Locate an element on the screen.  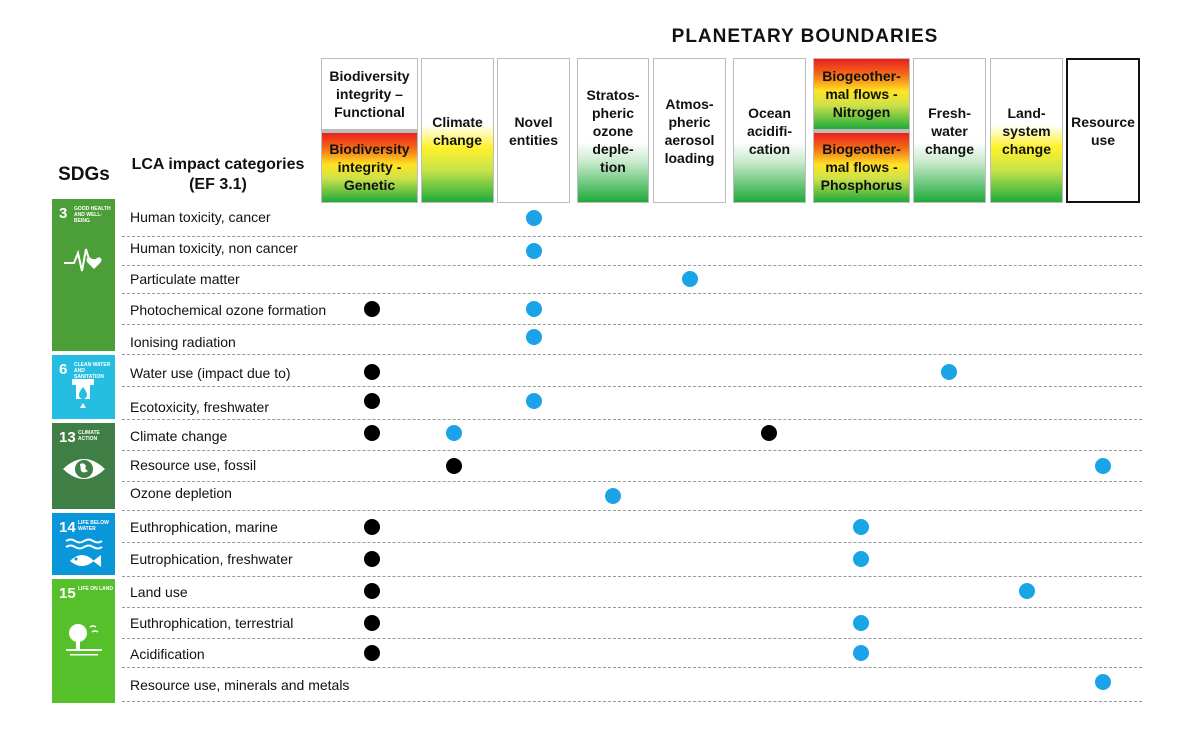
sdg-13-tile: 13 CLIMATE ACTION is located at coordinates (83, 466).